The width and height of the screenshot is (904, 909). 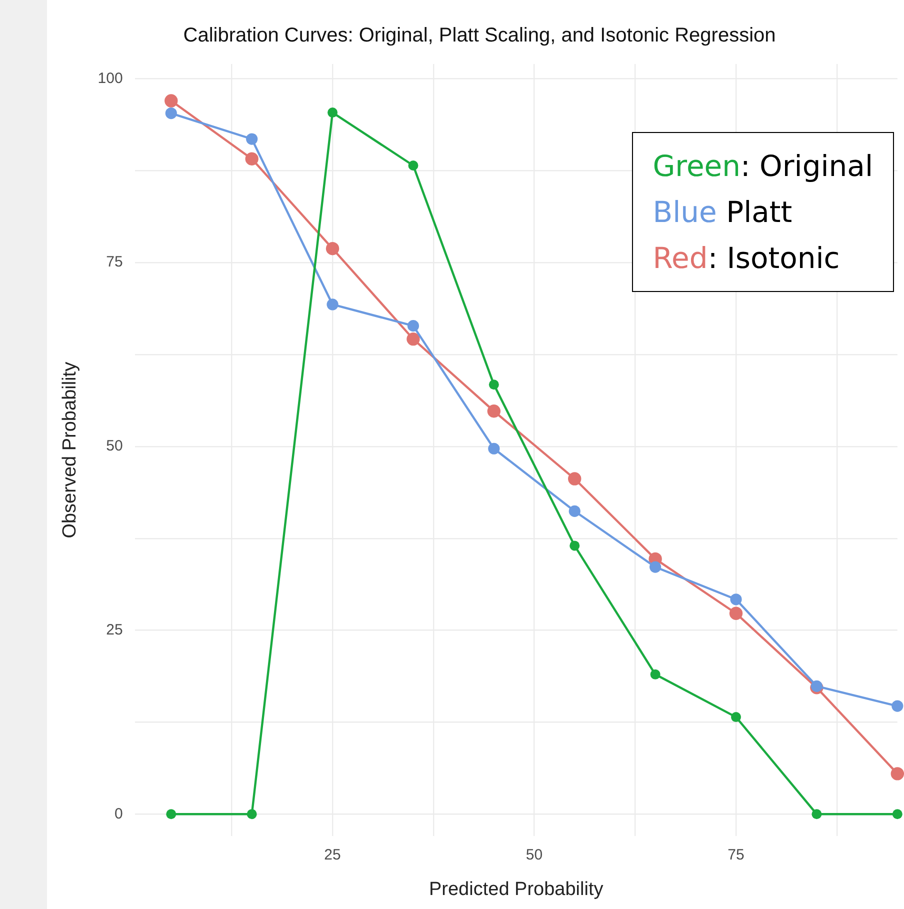 What do you see at coordinates (70, 449) in the screenshot?
I see `y-axis-title: Observed Probability` at bounding box center [70, 449].